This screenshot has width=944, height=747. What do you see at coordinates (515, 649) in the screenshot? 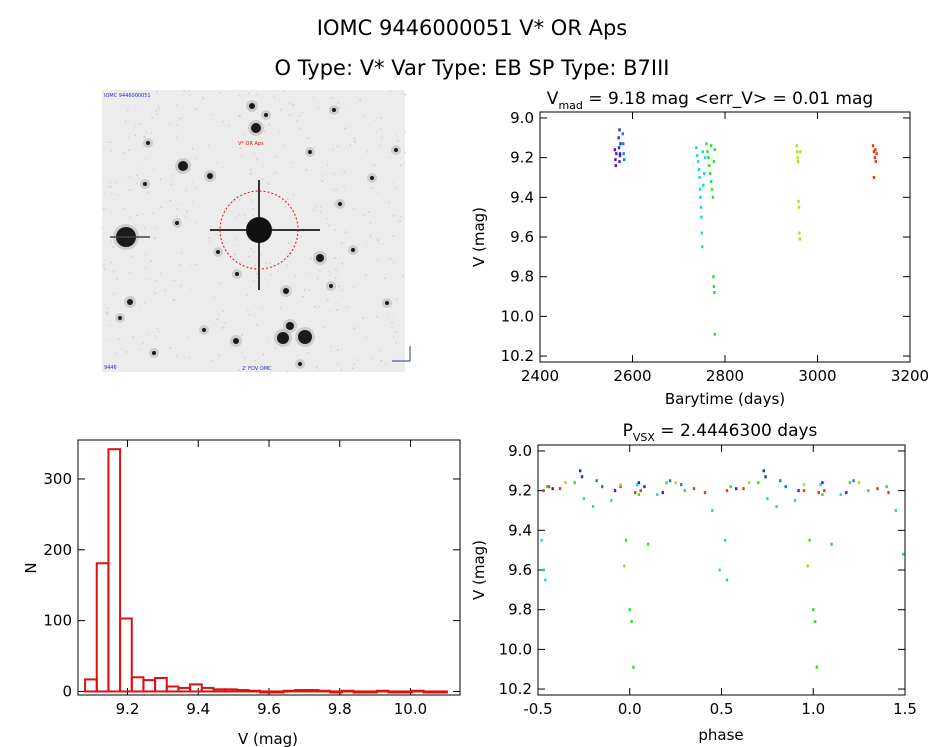
I see `ph-ytick-label: 10.0` at bounding box center [515, 649].